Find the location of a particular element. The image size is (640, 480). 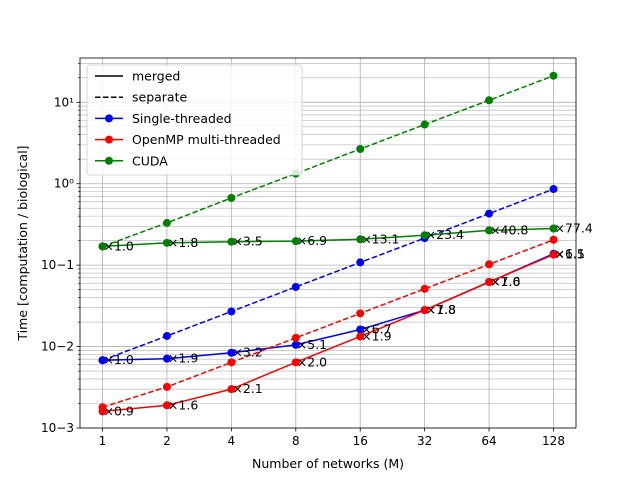

x-tick-label: 64 is located at coordinates (488, 441).